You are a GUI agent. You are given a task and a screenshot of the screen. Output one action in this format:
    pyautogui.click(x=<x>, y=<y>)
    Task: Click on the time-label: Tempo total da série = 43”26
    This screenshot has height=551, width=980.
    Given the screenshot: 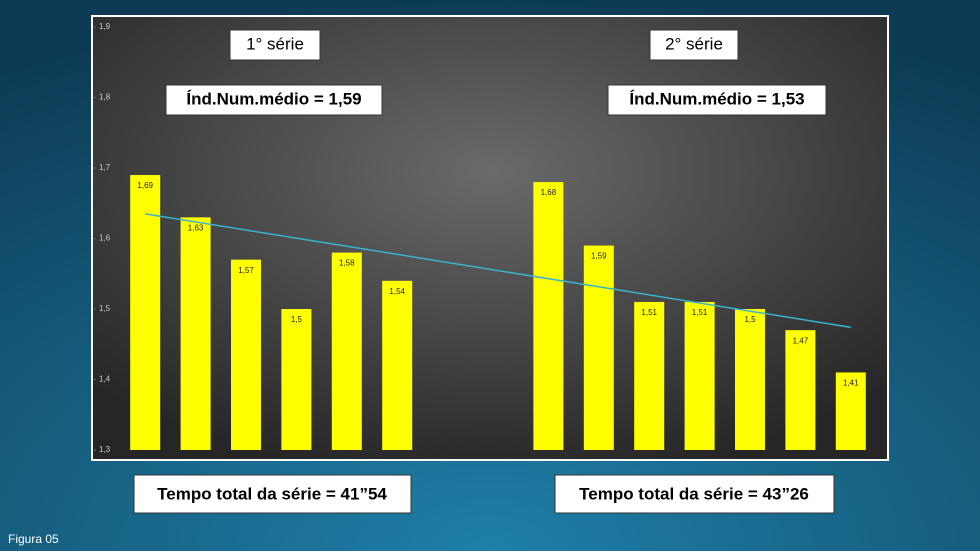 What is the action you would take?
    pyautogui.click(x=694, y=493)
    